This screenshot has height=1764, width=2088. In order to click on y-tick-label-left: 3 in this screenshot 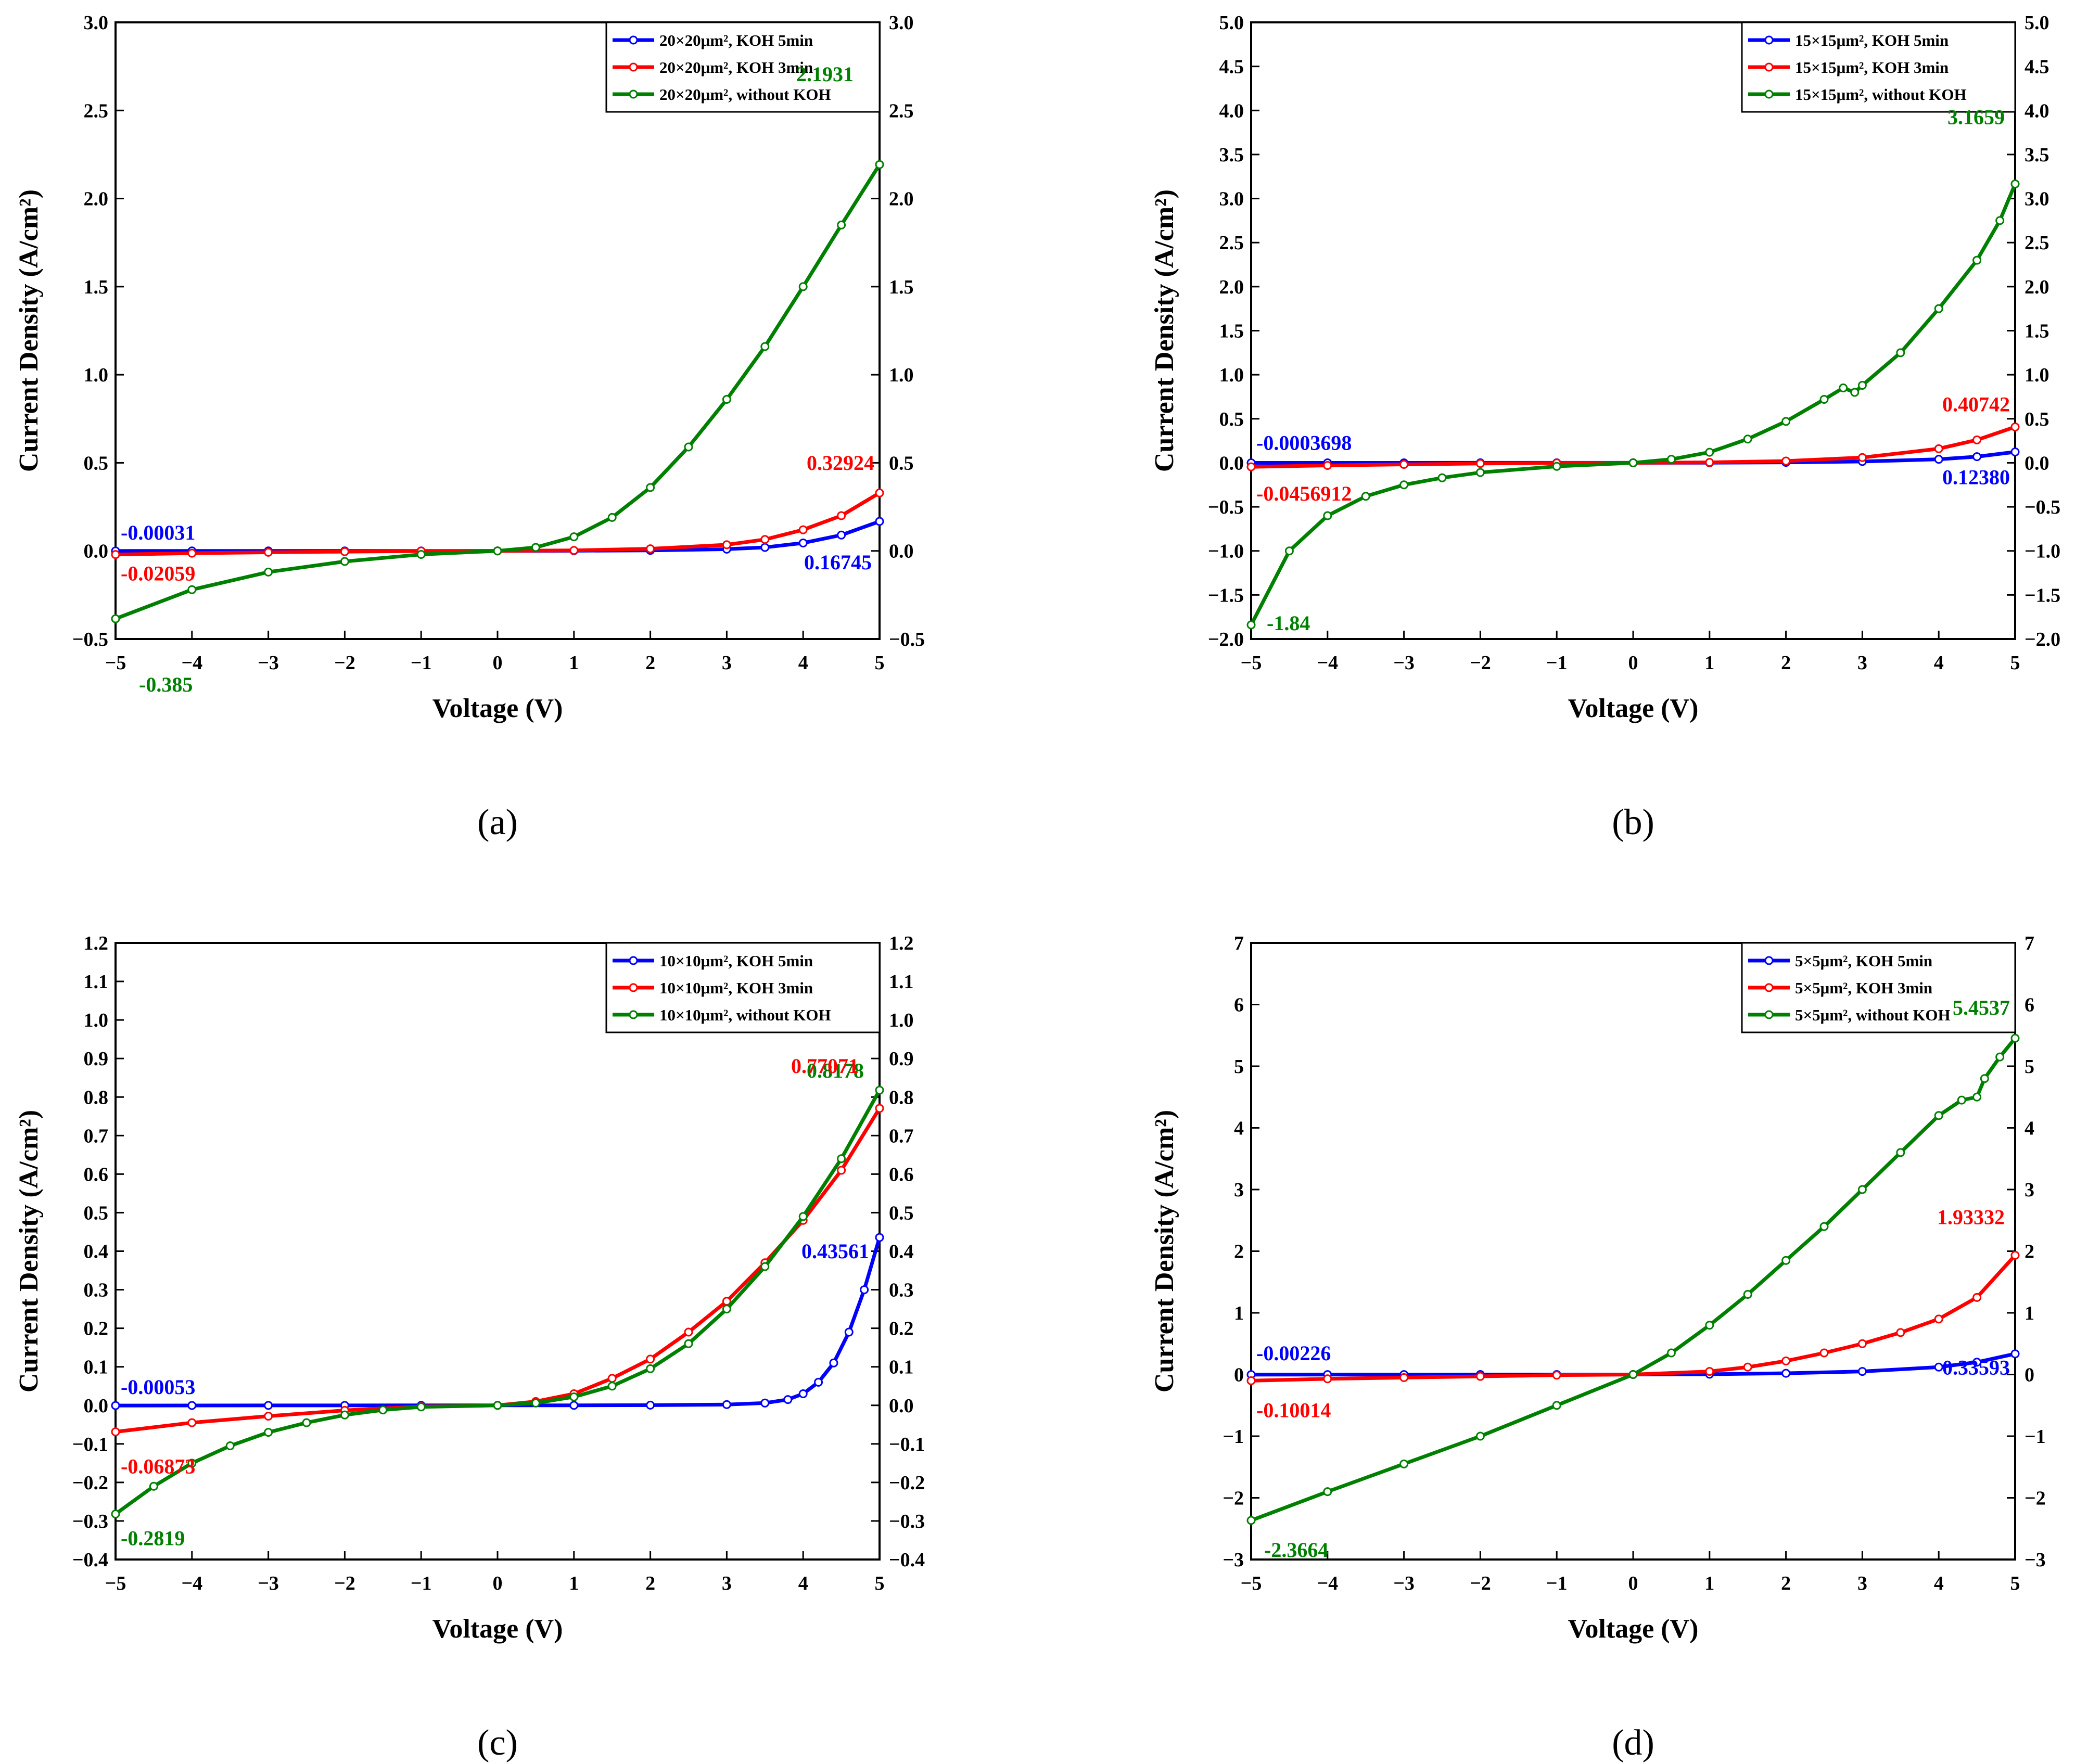, I will do `click(1239, 1190)`.